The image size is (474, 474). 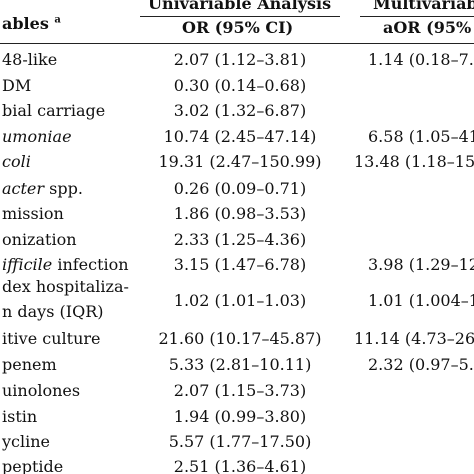 What do you see at coordinates (237, 43) in the screenshot?
I see `header-rule` at bounding box center [237, 43].